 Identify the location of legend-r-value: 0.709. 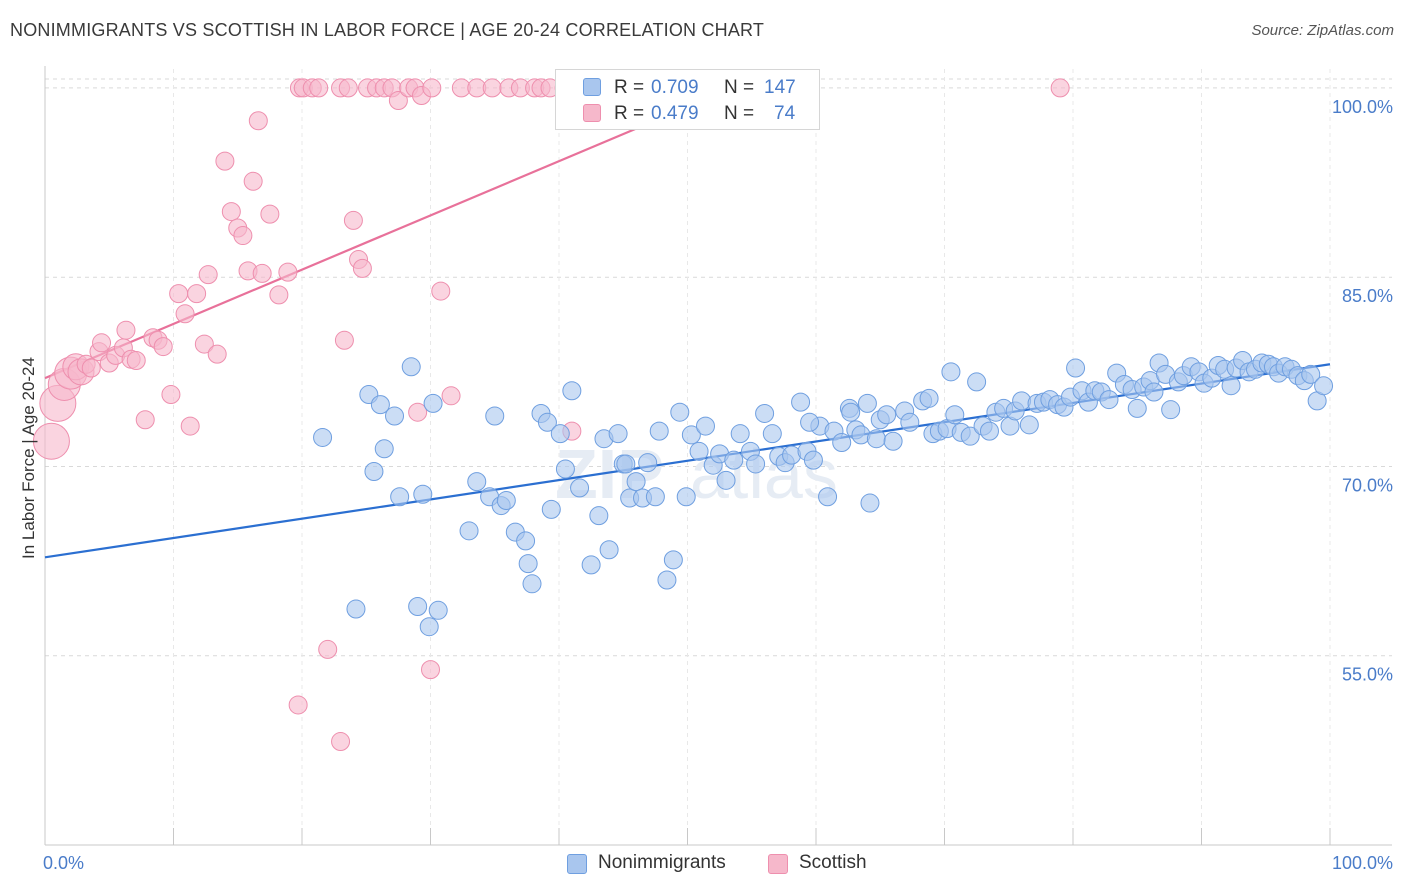
(675, 87).